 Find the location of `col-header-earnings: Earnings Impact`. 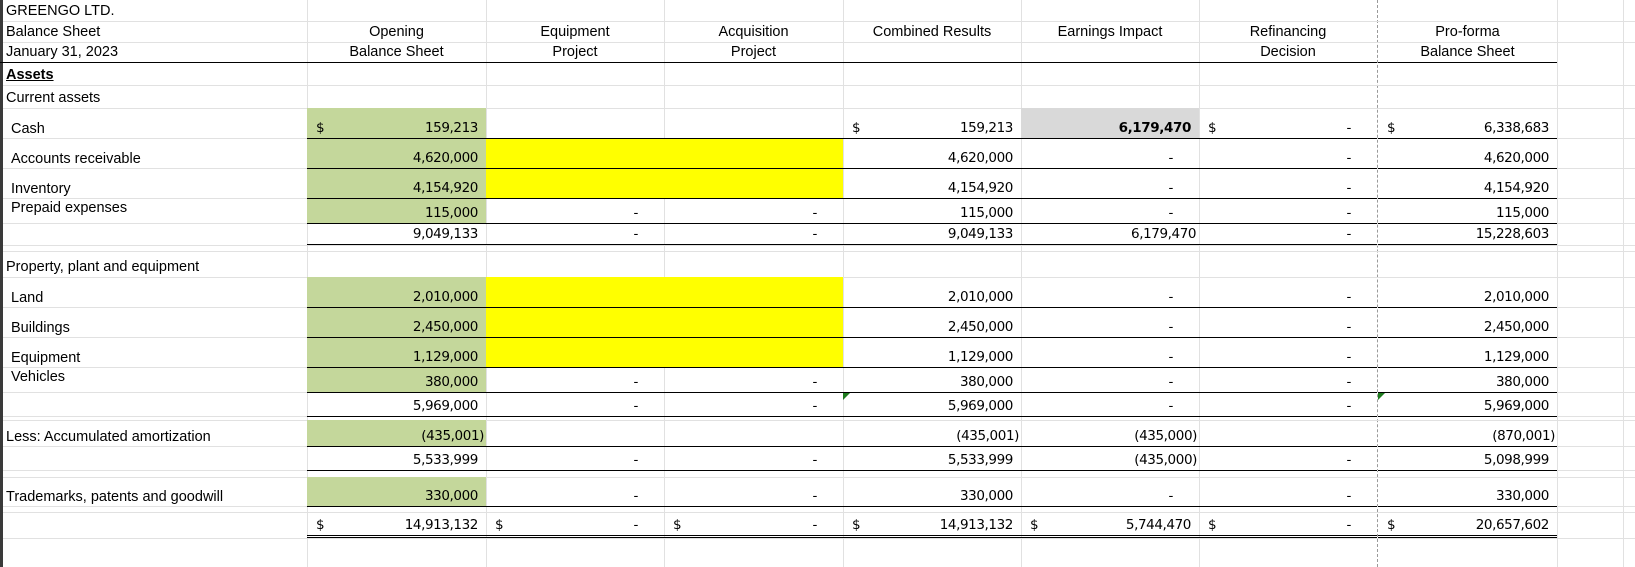

col-header-earnings: Earnings Impact is located at coordinates (1110, 32).